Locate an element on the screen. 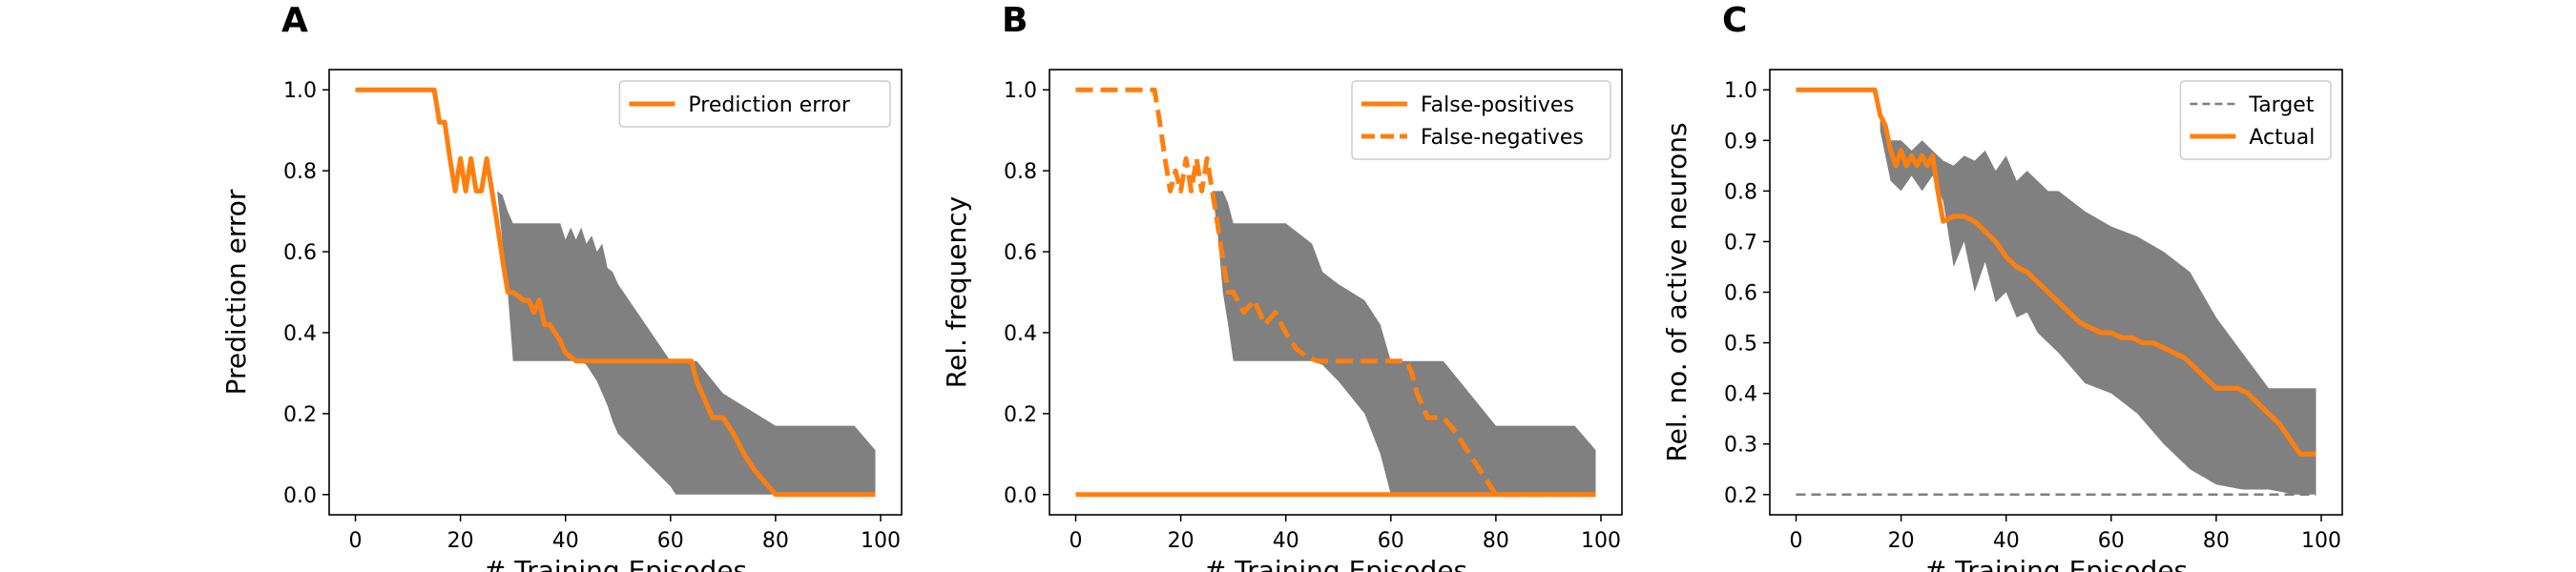 This screenshot has height=572, width=2576. legend-label: False-negatives is located at coordinates (1502, 138).